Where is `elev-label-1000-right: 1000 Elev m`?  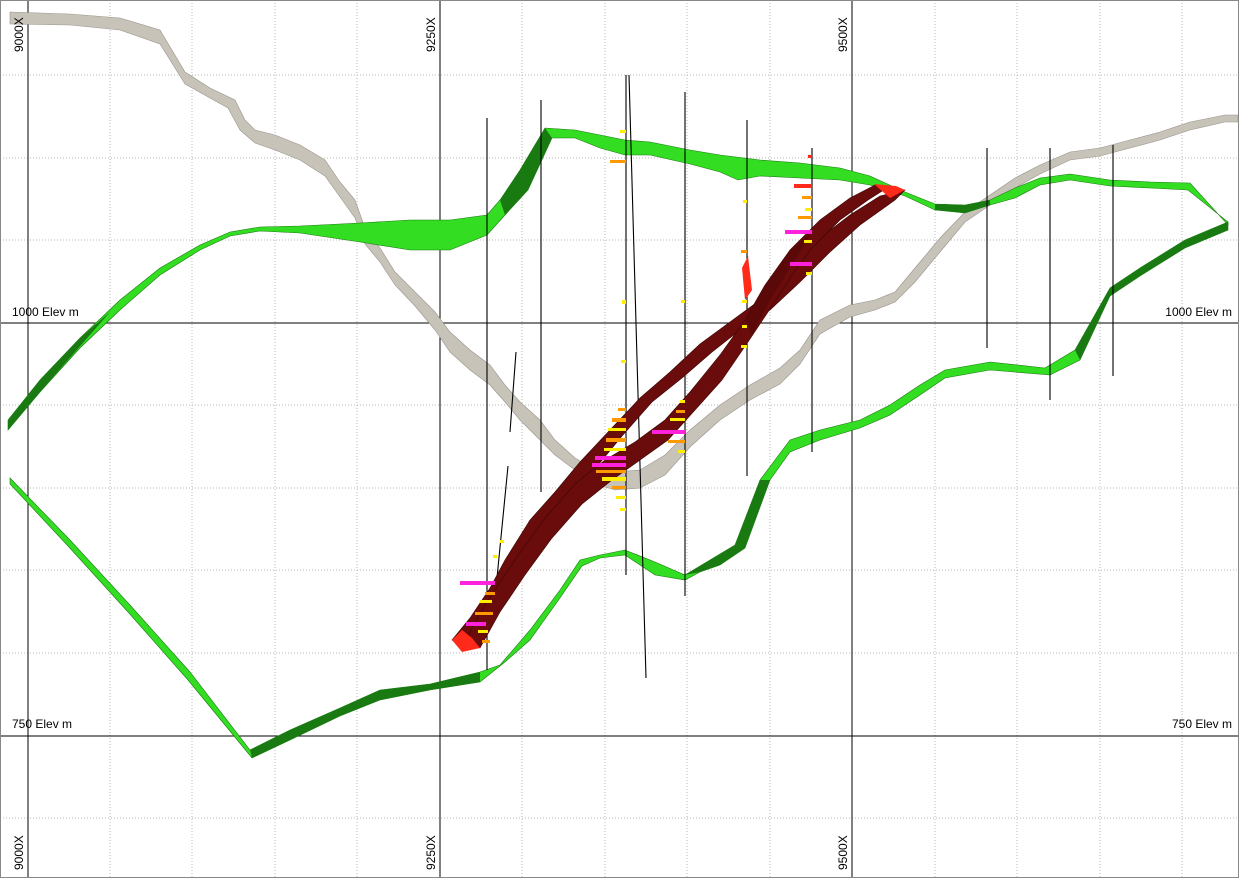 elev-label-1000-right: 1000 Elev m is located at coordinates (1198, 312).